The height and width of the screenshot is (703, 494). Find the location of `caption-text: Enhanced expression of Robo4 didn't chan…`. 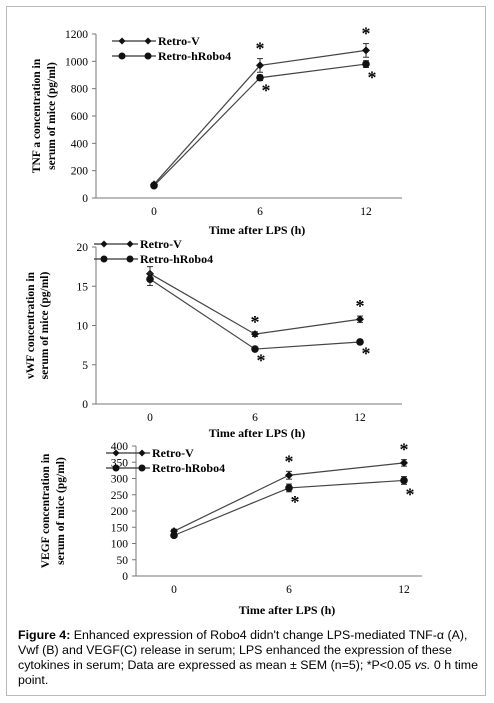

caption-text: Enhanced expression of Robo4 didn't chan… is located at coordinates (243, 650).